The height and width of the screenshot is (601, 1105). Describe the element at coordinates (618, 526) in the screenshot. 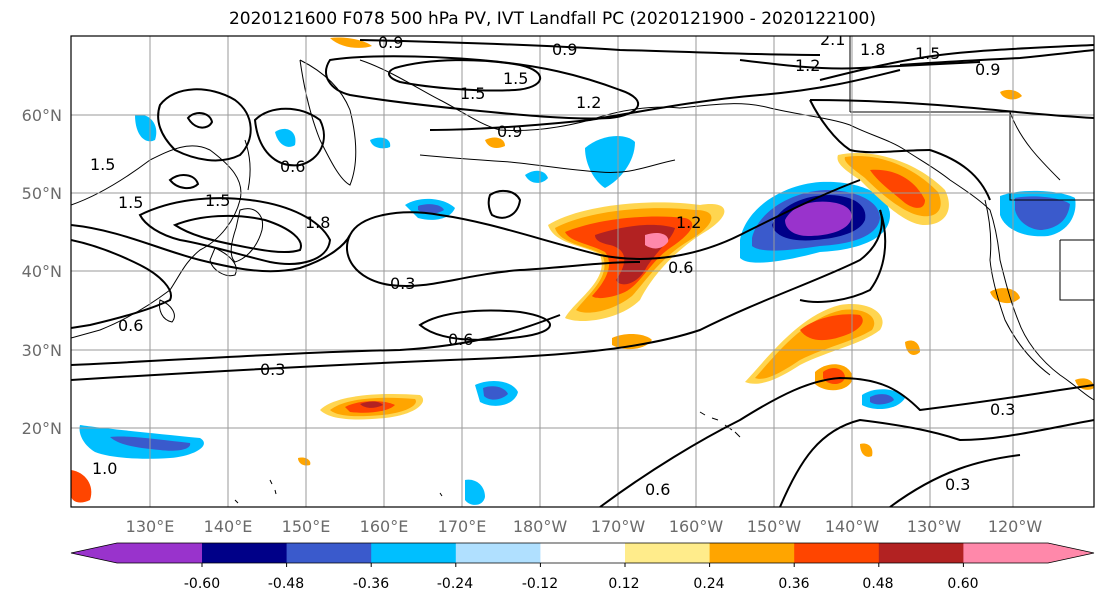

I see `lon-tick-label: 170°W` at that location.